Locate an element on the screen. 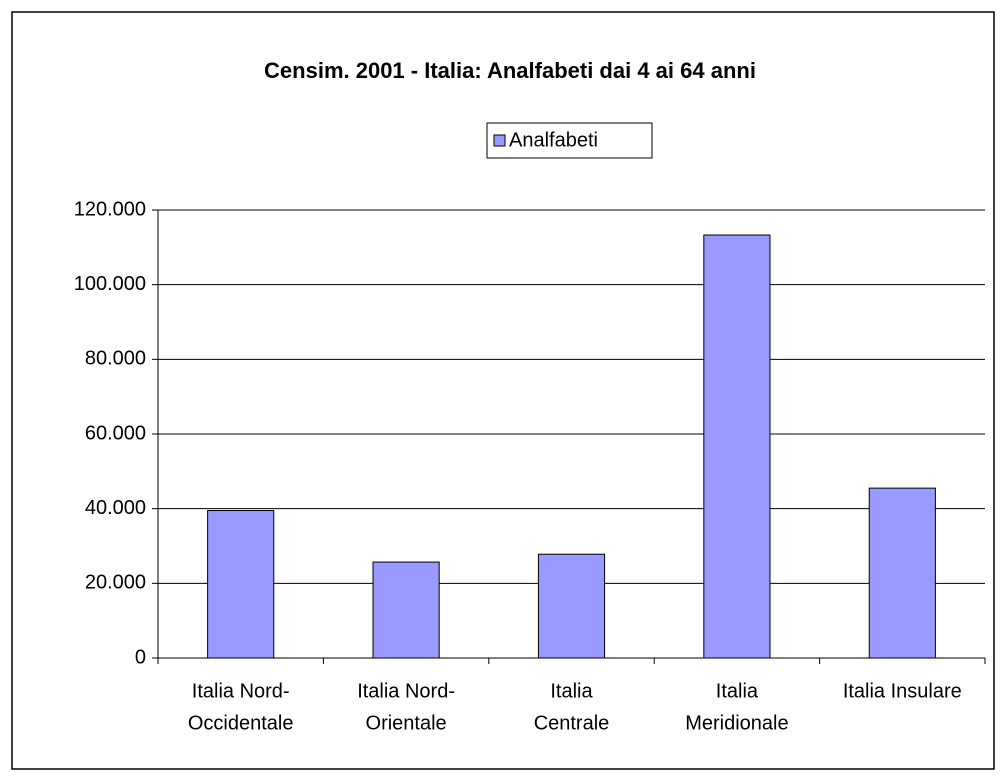 The height and width of the screenshot is (780, 1006). x-tick-label: Occidentale is located at coordinates (241, 723).